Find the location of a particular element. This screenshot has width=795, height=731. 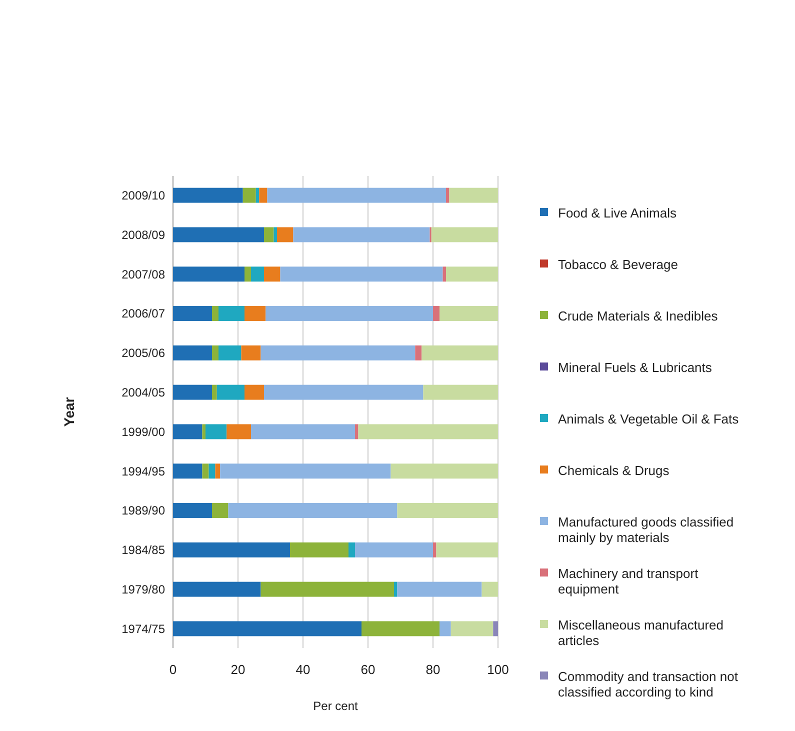

legend-label: Tobacco & Beverage is located at coordinates (618, 264).